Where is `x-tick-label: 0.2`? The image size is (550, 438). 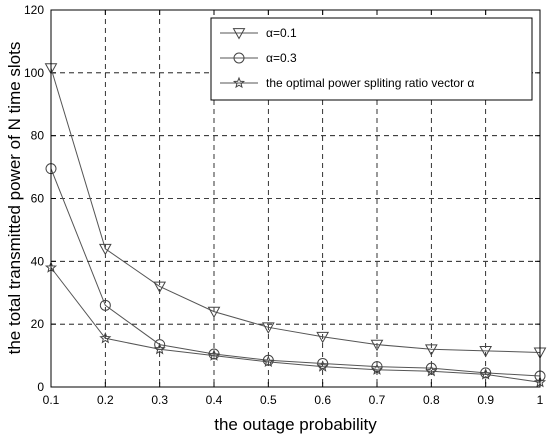
x-tick-label: 0.2 is located at coordinates (105, 400).